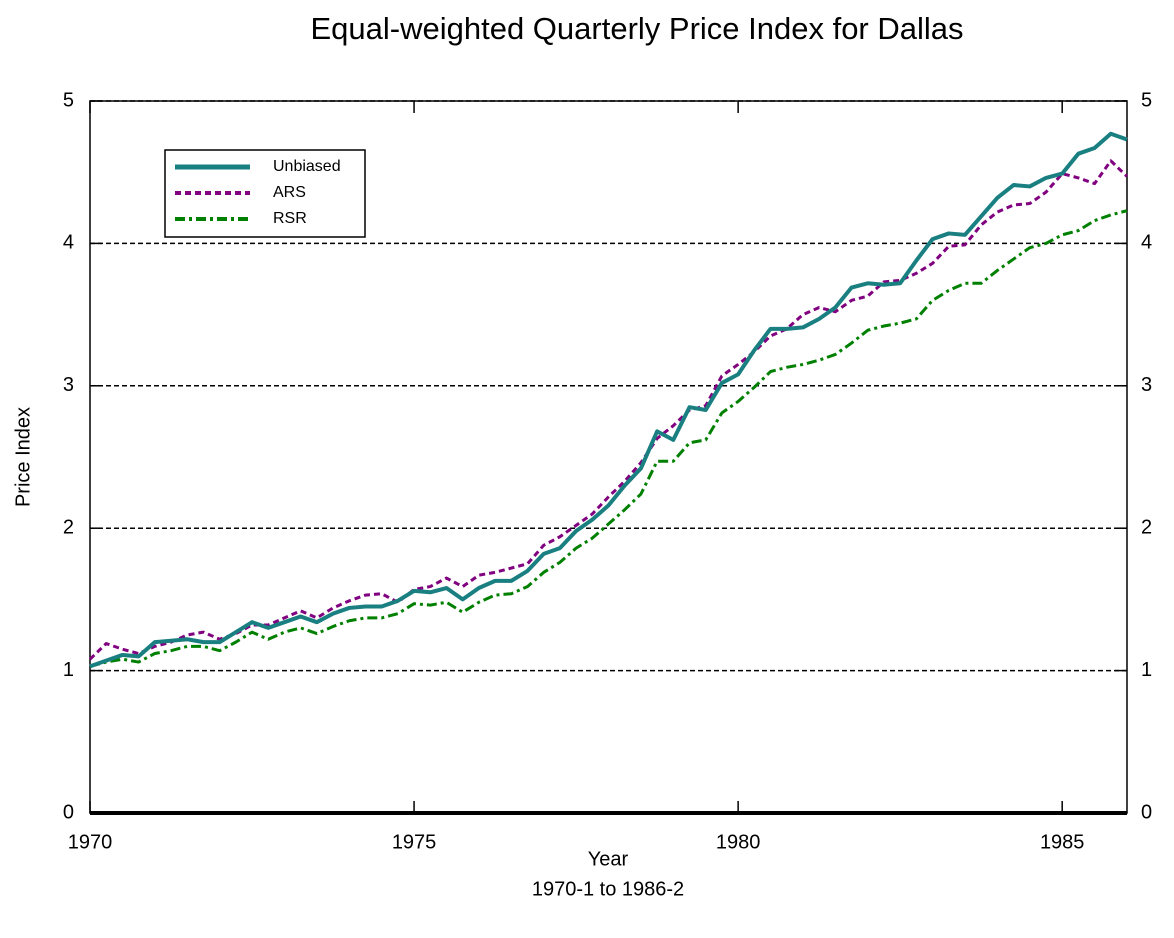 Image resolution: width=1174 pixels, height=938 pixels. I want to click on y-axis-label: Price Index, so click(23, 457).